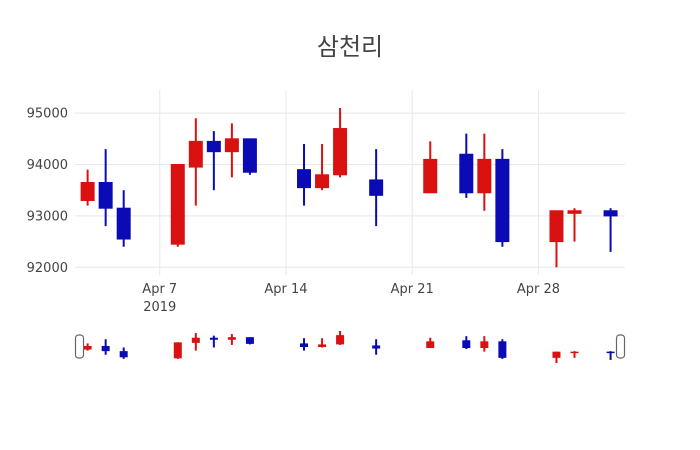  What do you see at coordinates (350, 47) in the screenshot?
I see `chart-title: 삼천리` at bounding box center [350, 47].